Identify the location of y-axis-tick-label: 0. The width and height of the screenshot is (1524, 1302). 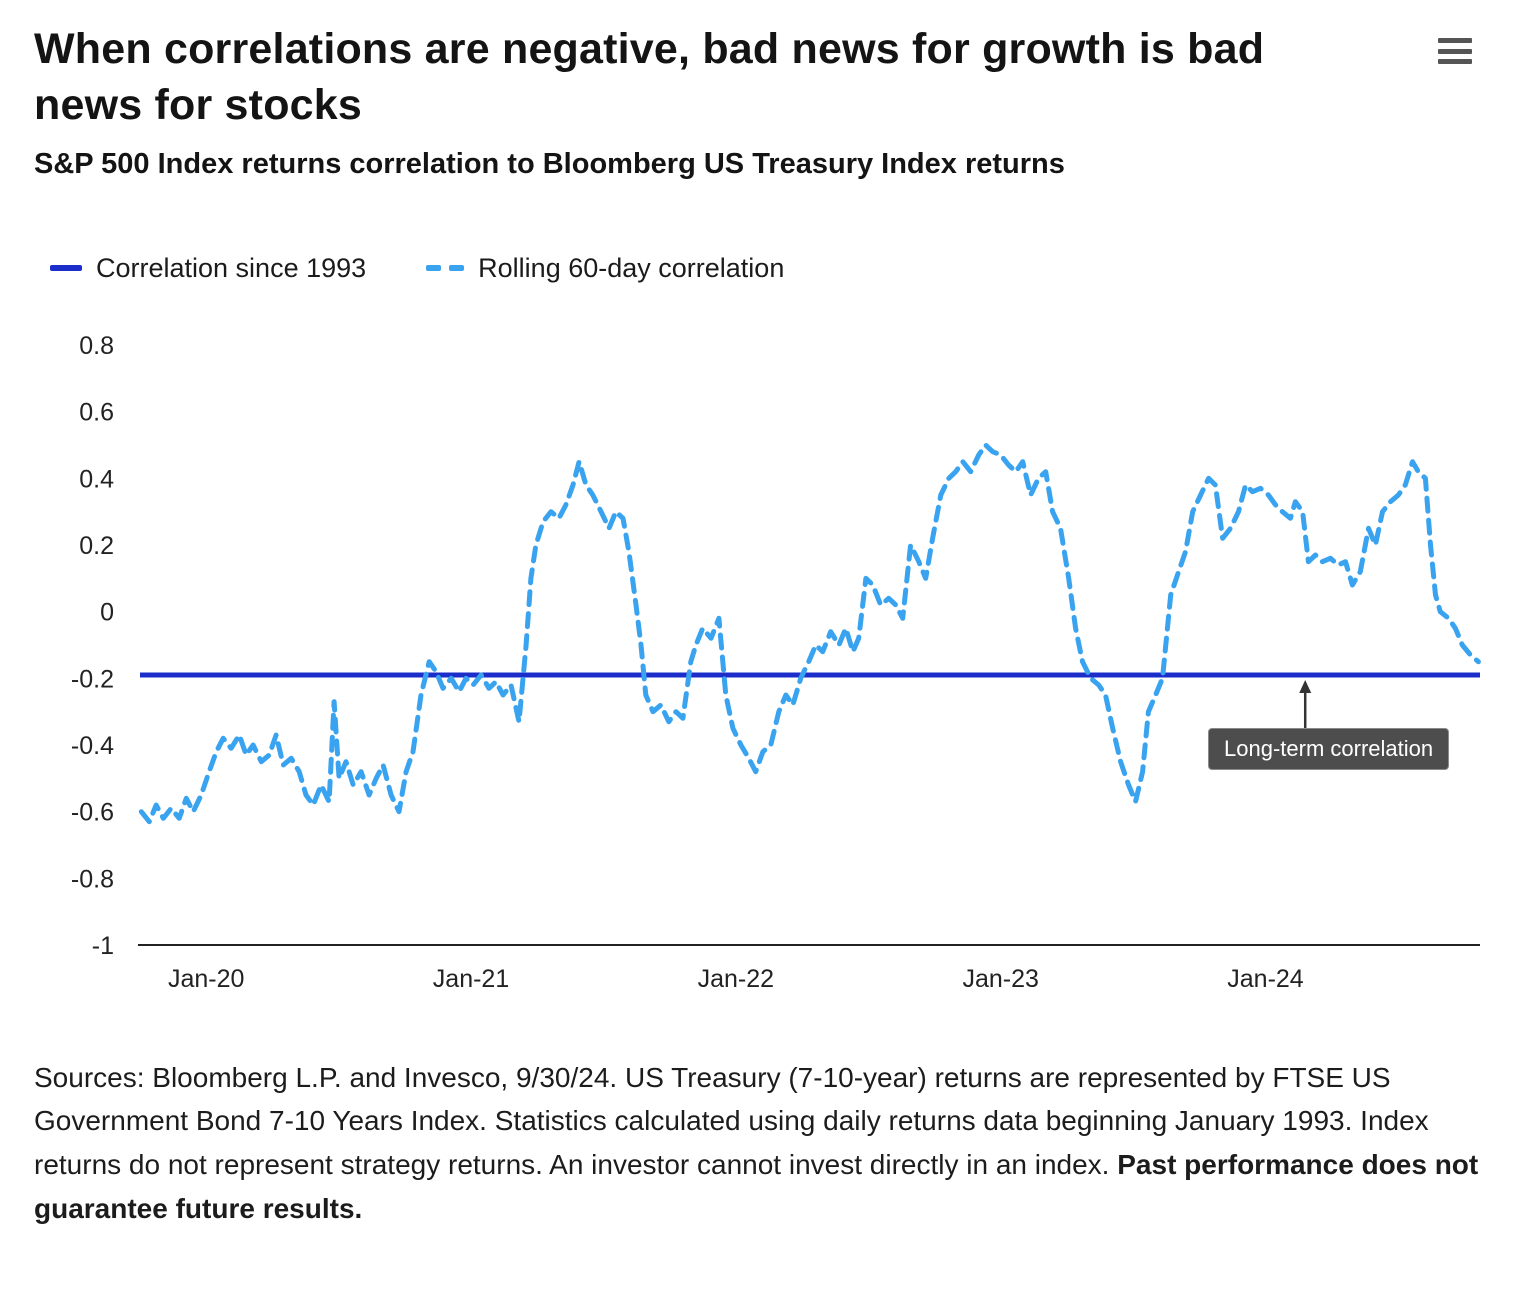
(107, 612).